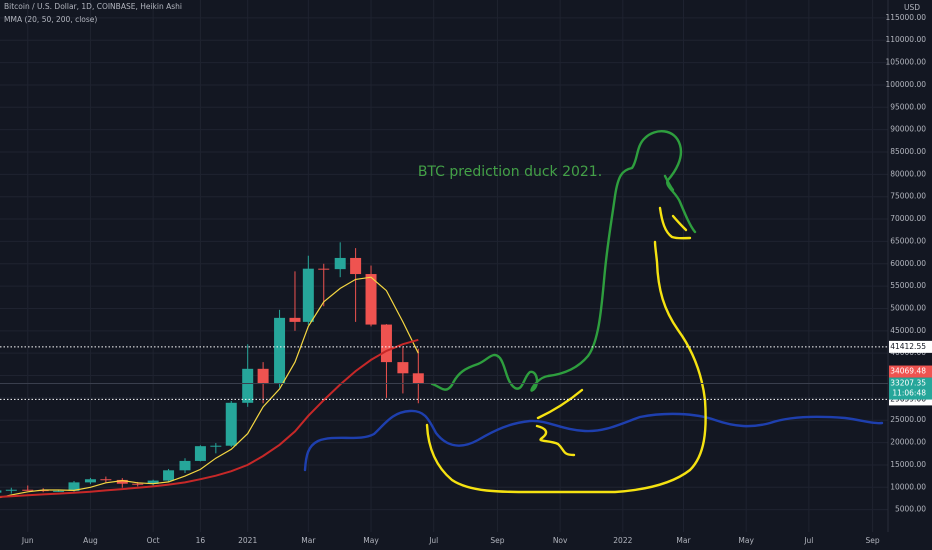 The width and height of the screenshot is (932, 550). What do you see at coordinates (908, 240) in the screenshot?
I see `y-tick-label: 65000.00` at bounding box center [908, 240].